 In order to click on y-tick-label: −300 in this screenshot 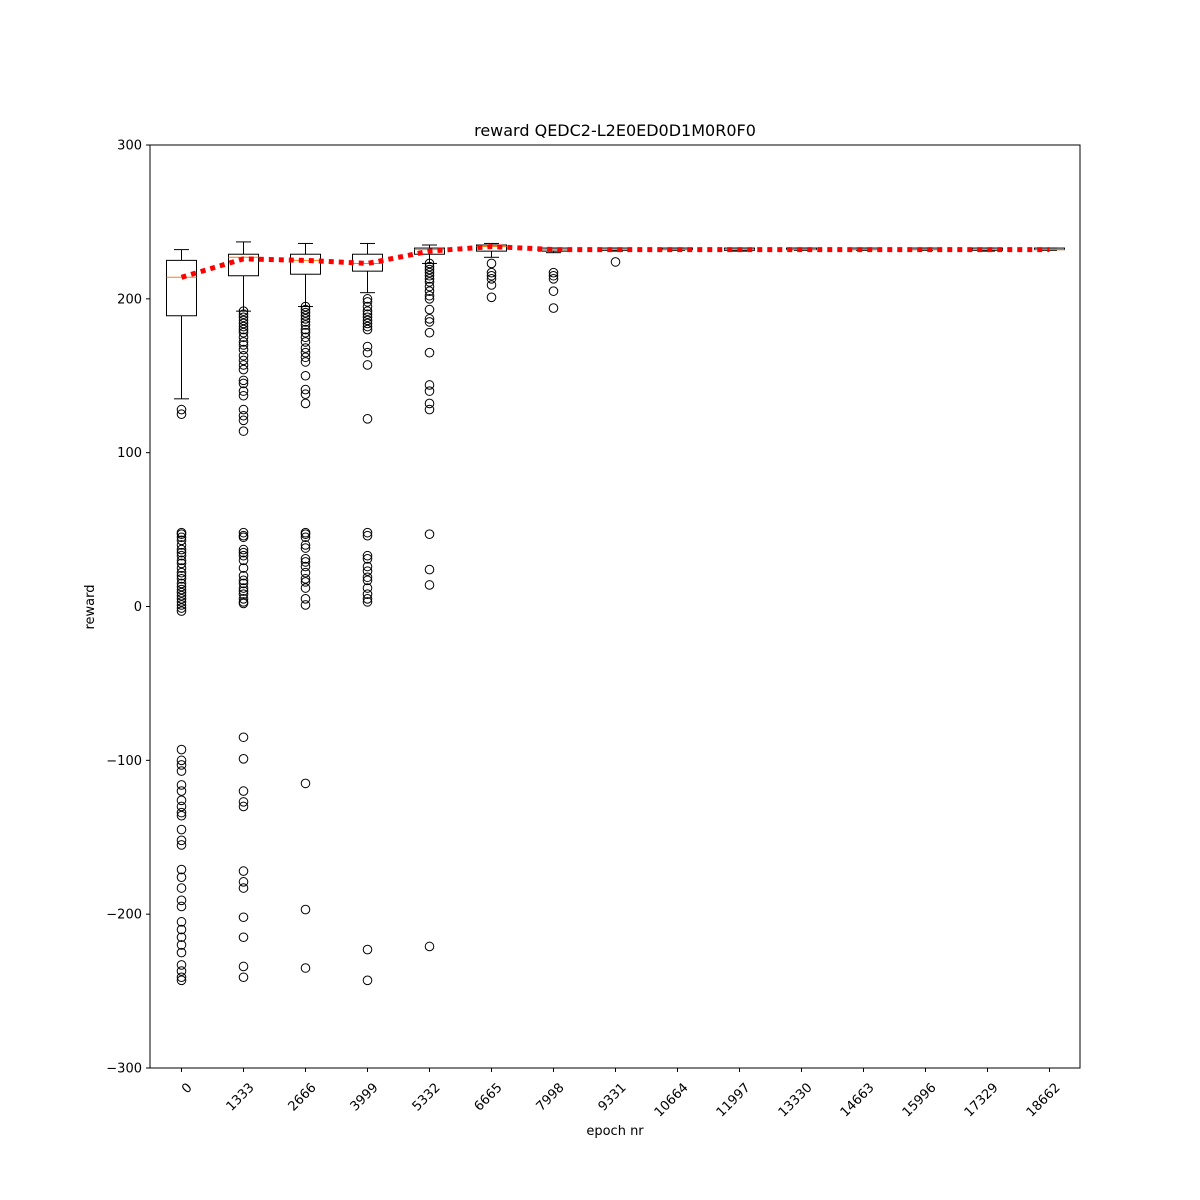, I will do `click(124, 1069)`.